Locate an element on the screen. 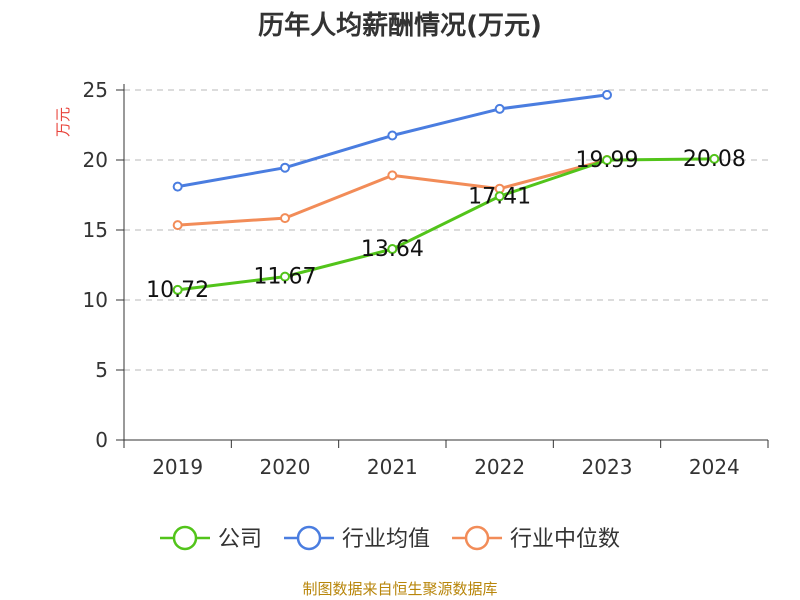 This screenshot has width=800, height=600. y-tick-label: 15 is located at coordinates (95, 230).